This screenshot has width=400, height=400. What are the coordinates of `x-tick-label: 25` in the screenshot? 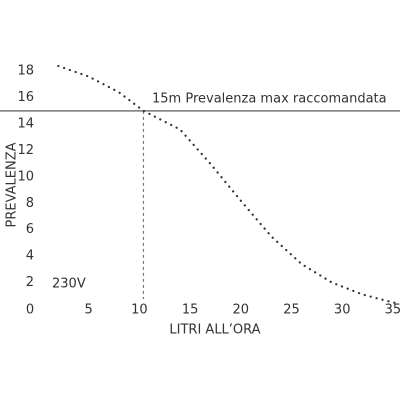 It's located at (291, 310).